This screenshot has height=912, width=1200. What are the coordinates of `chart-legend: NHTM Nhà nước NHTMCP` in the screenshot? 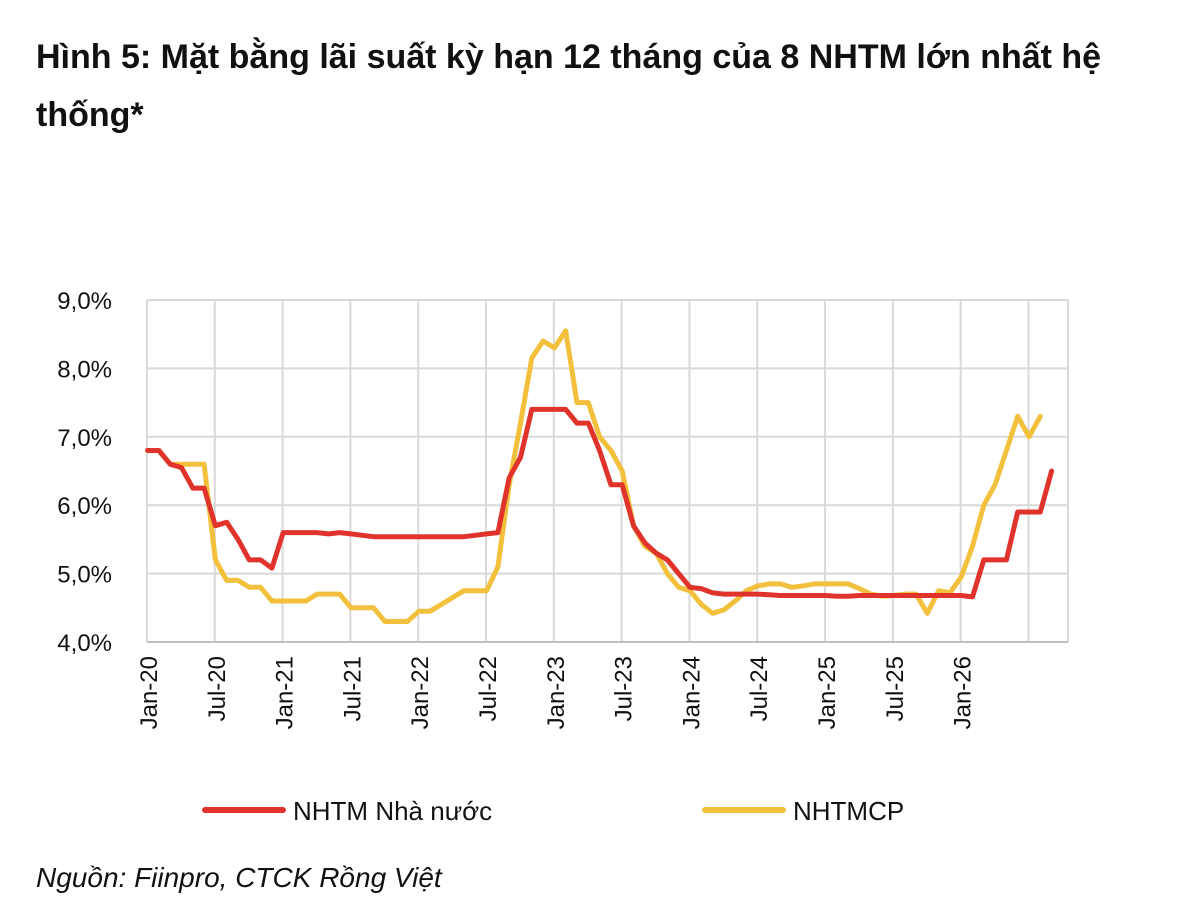 It's located at (553, 811).